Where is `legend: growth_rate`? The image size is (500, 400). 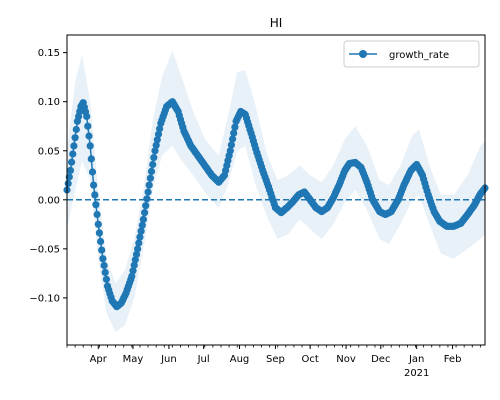
legend: growth_rate is located at coordinates (411, 54).